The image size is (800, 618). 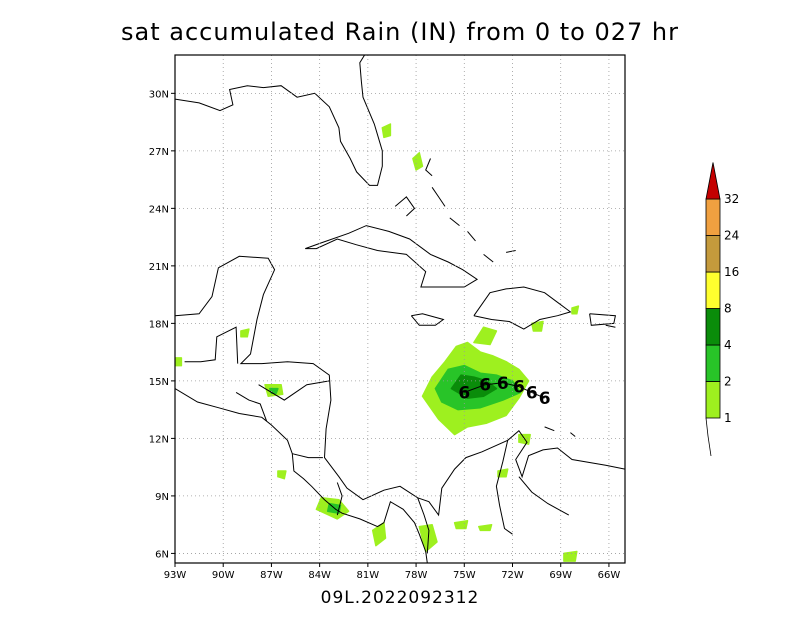 I want to click on storm-track-line, so click(x=504, y=390).